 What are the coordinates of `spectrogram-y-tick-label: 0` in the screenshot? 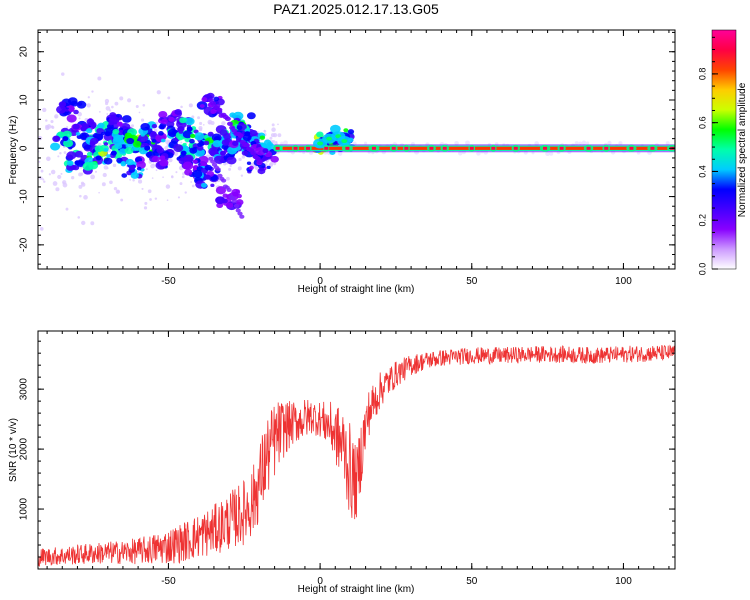 It's located at (24, 148).